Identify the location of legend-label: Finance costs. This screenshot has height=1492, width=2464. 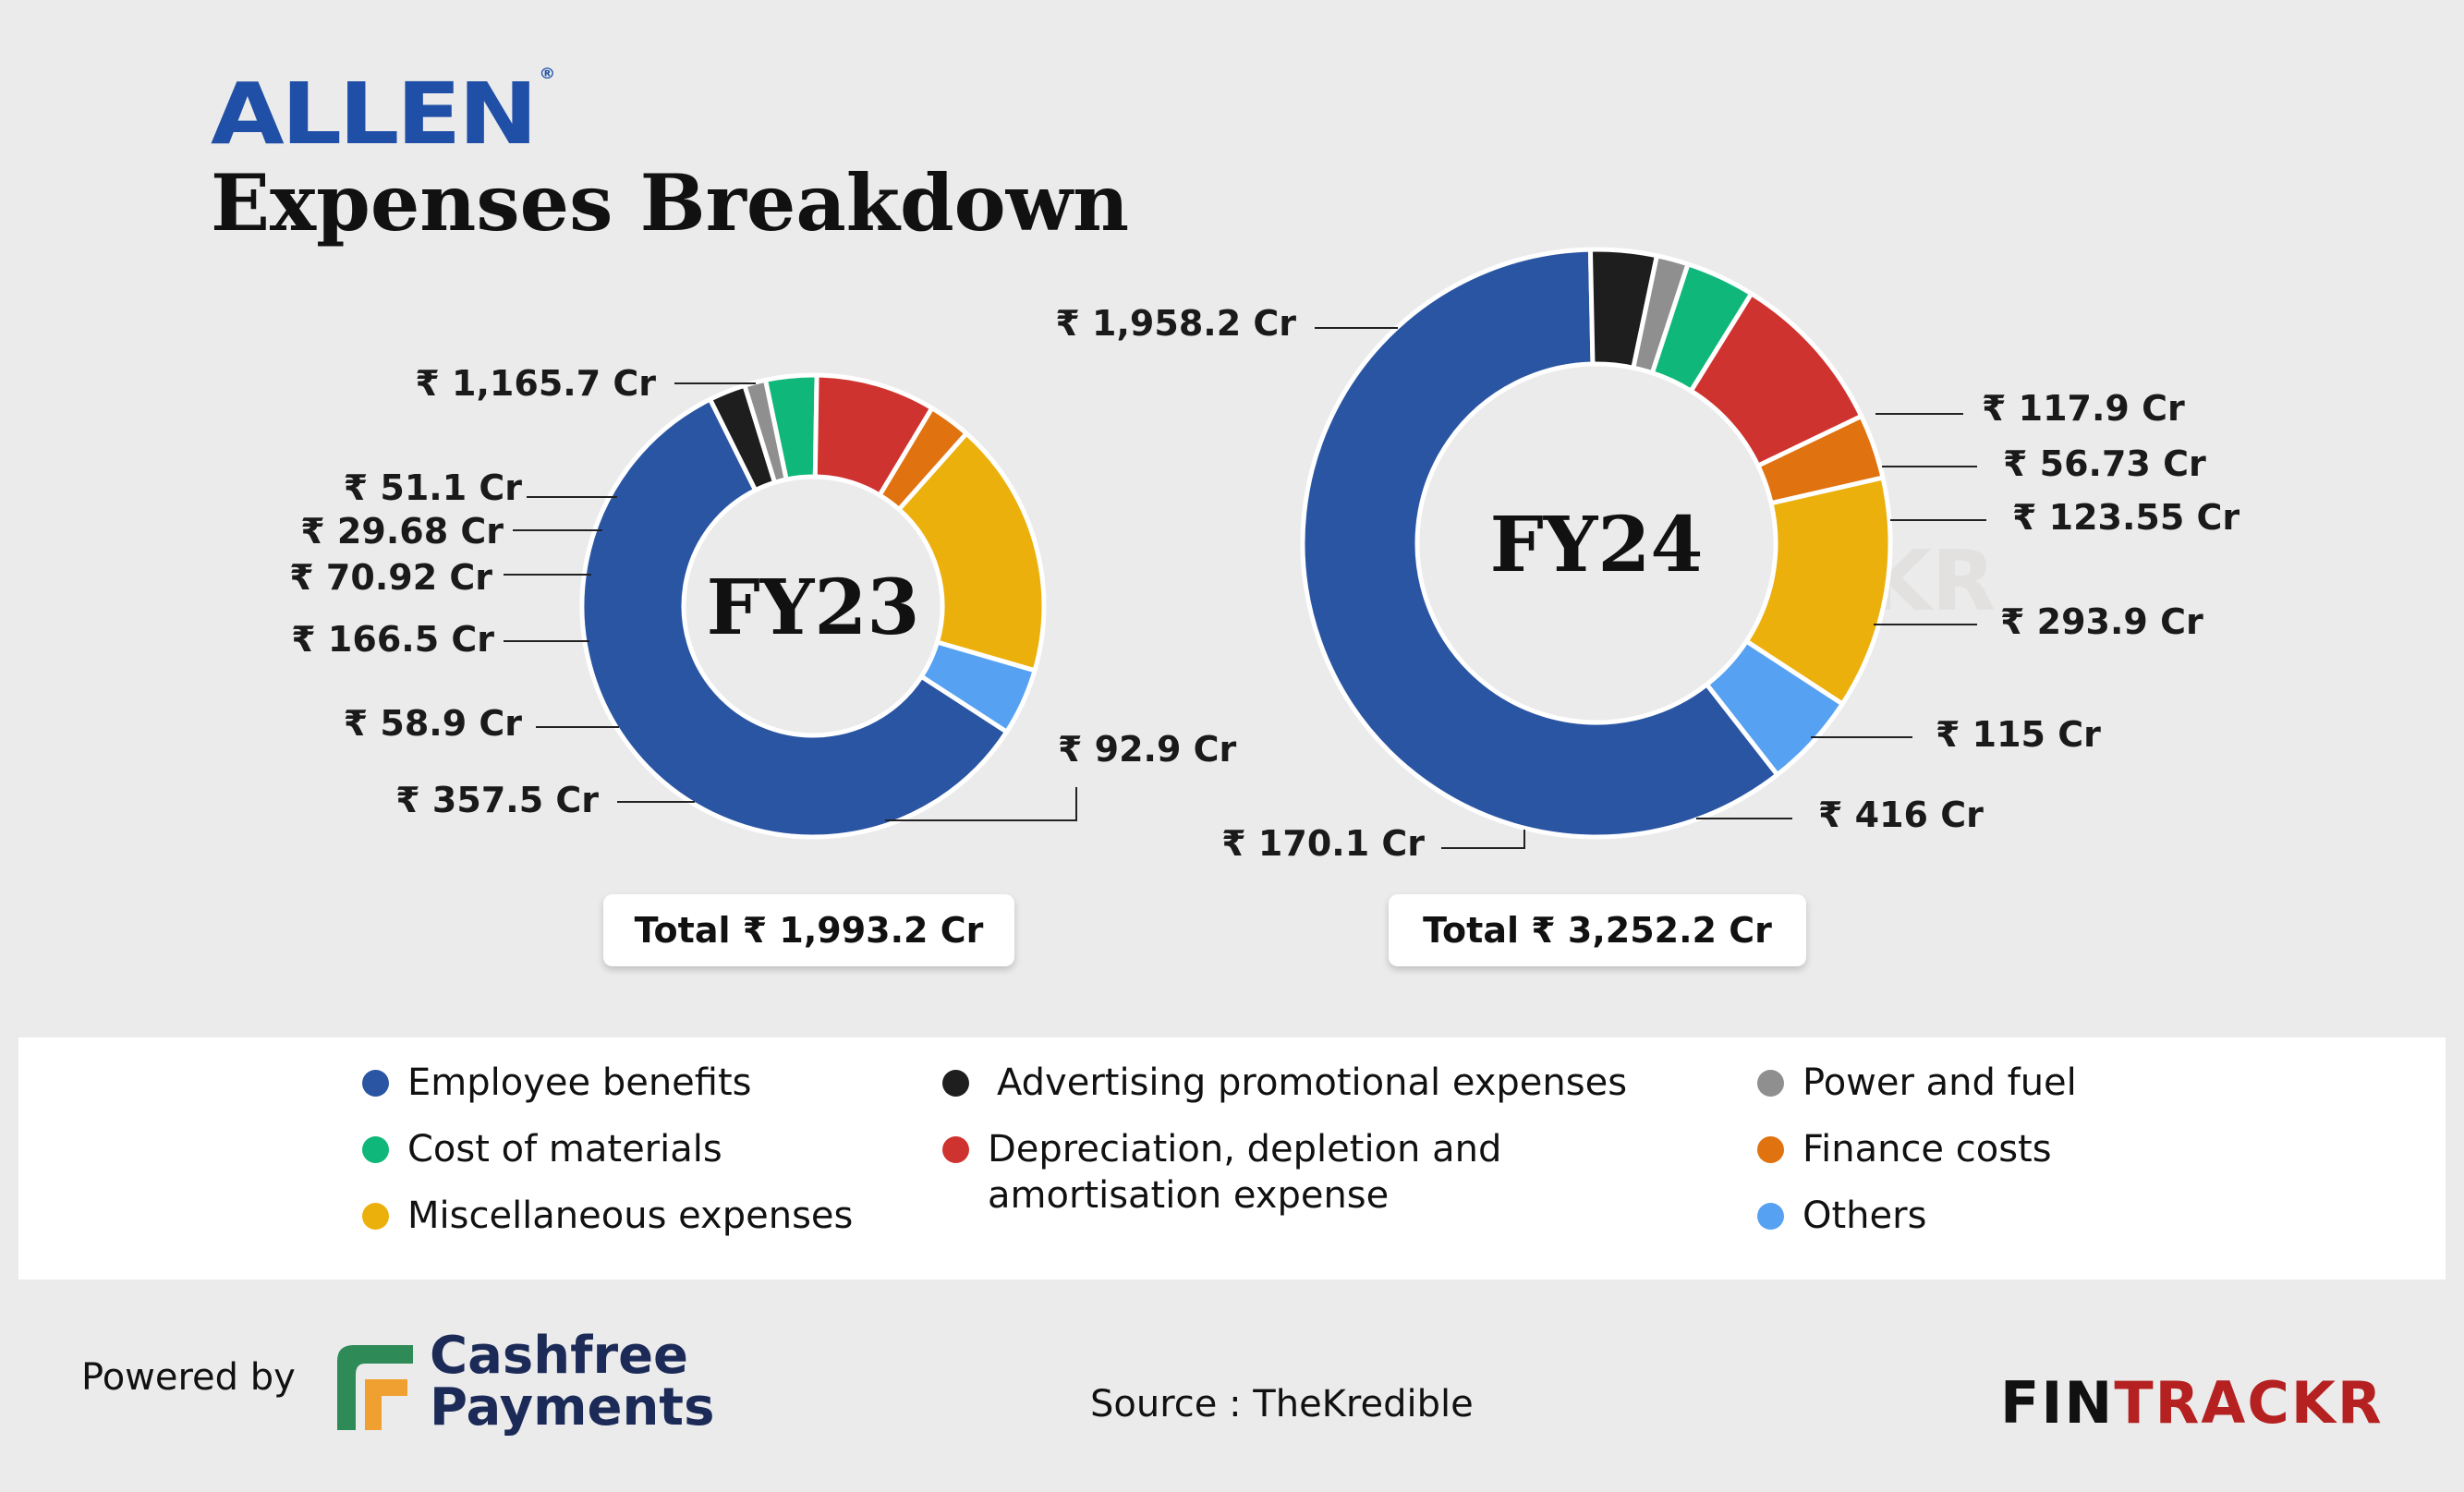
(1927, 1149).